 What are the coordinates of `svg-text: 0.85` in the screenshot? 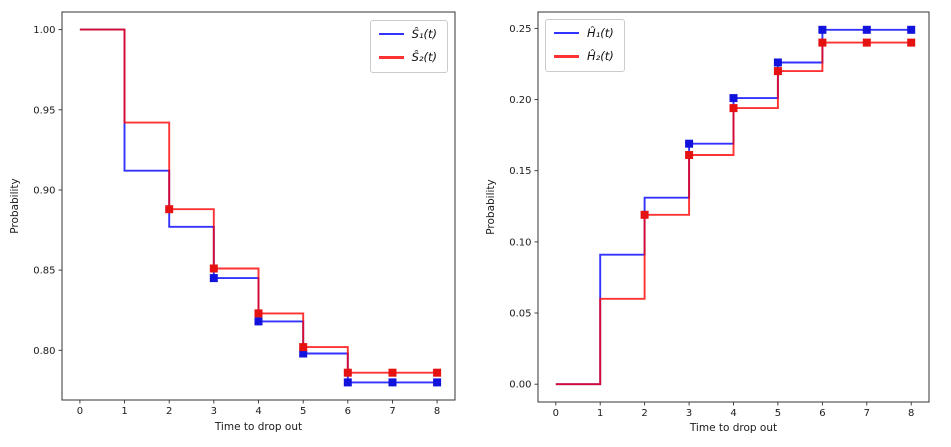 It's located at (44, 271).